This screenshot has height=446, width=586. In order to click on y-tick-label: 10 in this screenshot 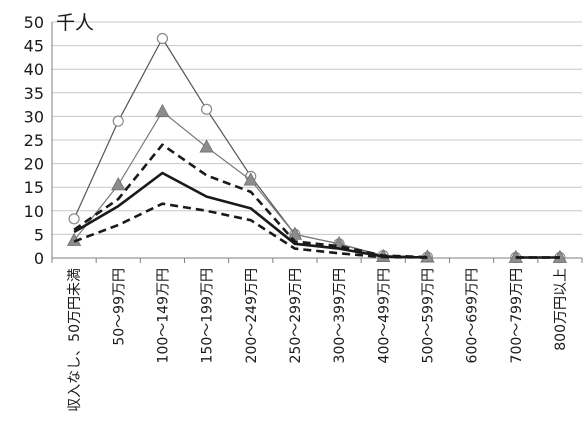, I will do `click(34, 211)`.